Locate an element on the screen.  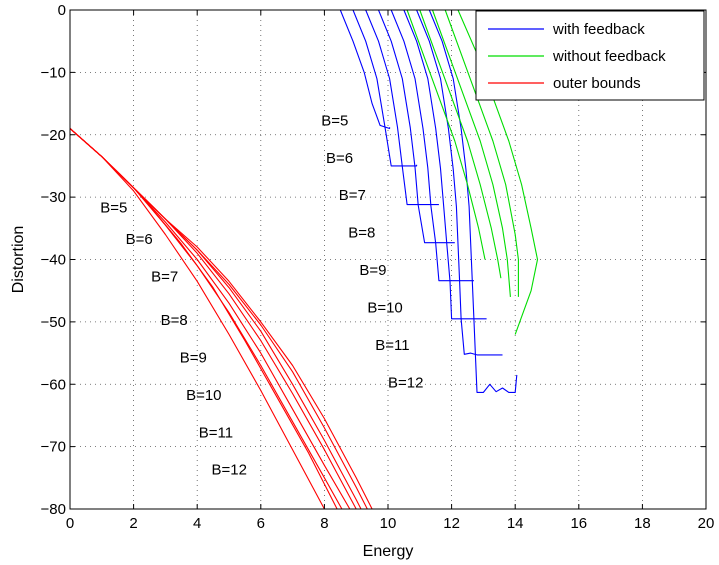
legend-entry: without feedback is located at coordinates (609, 56).